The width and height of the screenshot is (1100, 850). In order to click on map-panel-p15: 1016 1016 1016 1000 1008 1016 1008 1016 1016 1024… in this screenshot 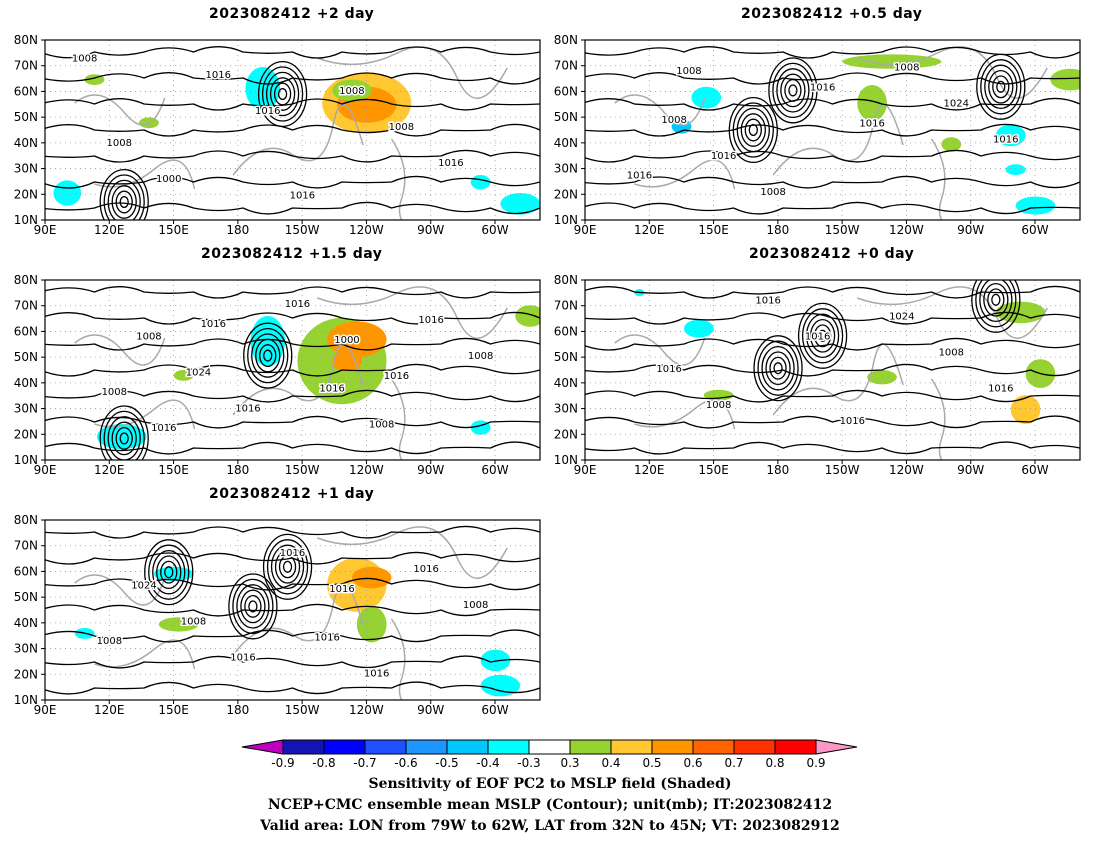, I will do `click(277, 375)`.